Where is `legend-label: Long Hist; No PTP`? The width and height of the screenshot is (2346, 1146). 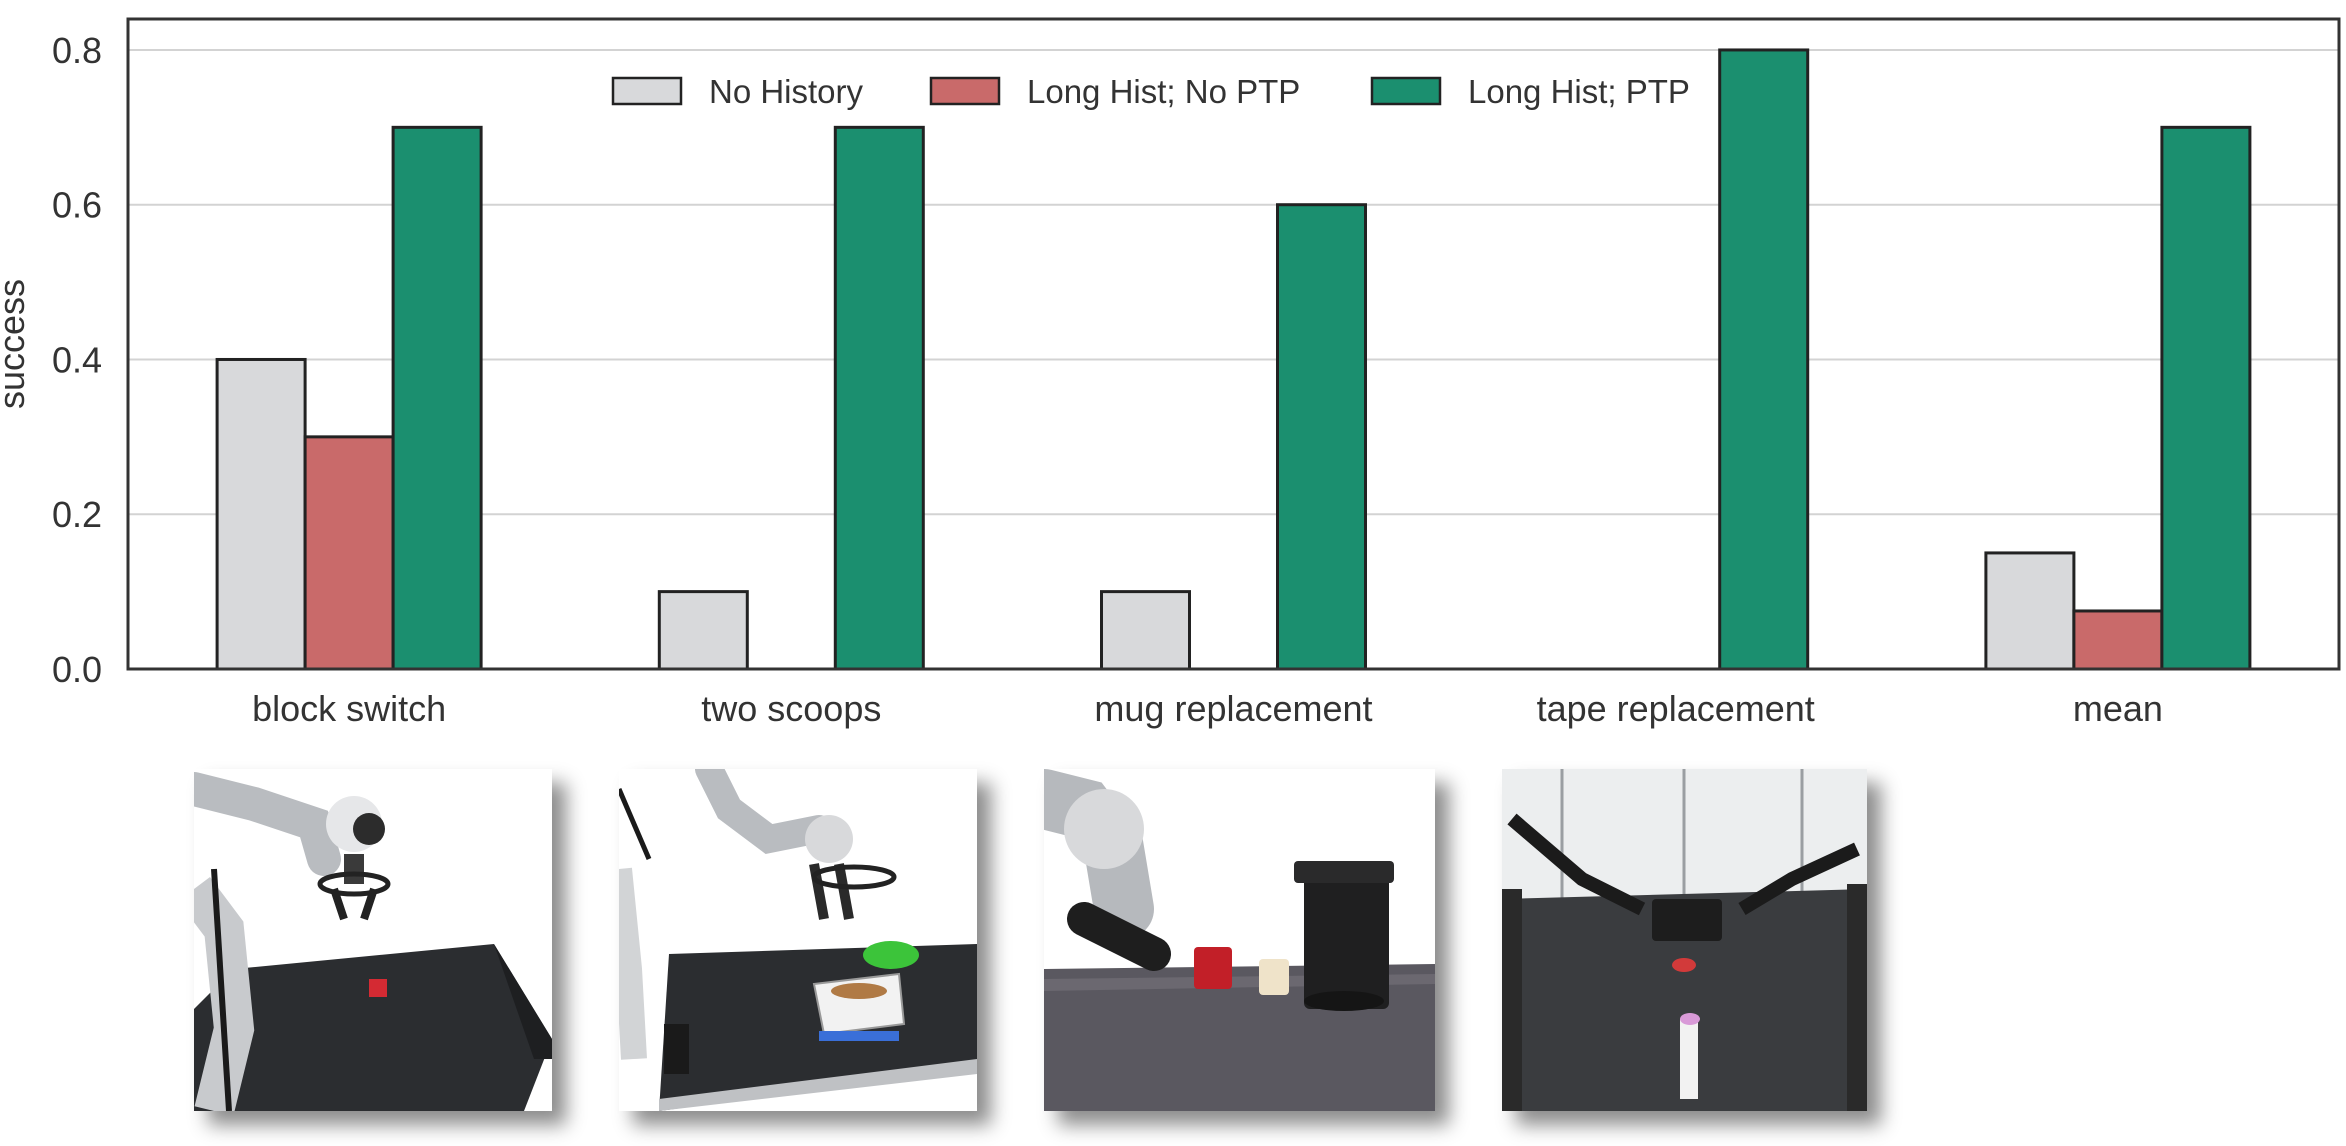 legend-label: Long Hist; No PTP is located at coordinates (1163, 91).